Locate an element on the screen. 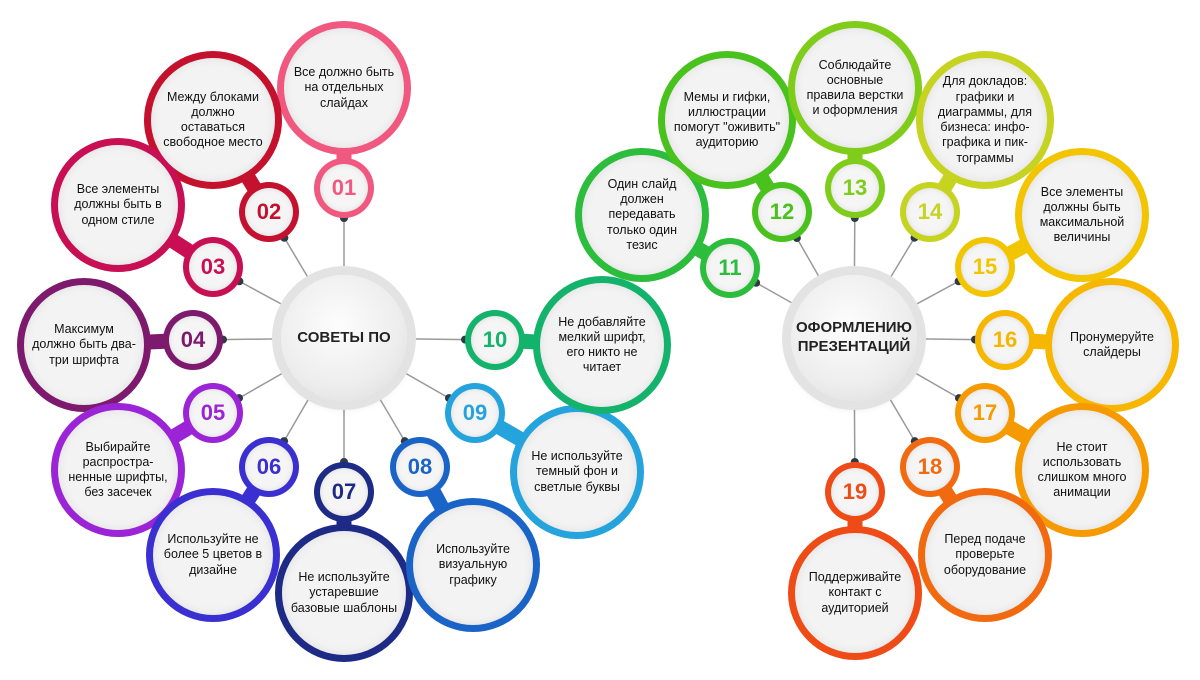 Image resolution: width=1200 pixels, height=680 pixels. tip-number-badge-19: 19 is located at coordinates (855, 492).